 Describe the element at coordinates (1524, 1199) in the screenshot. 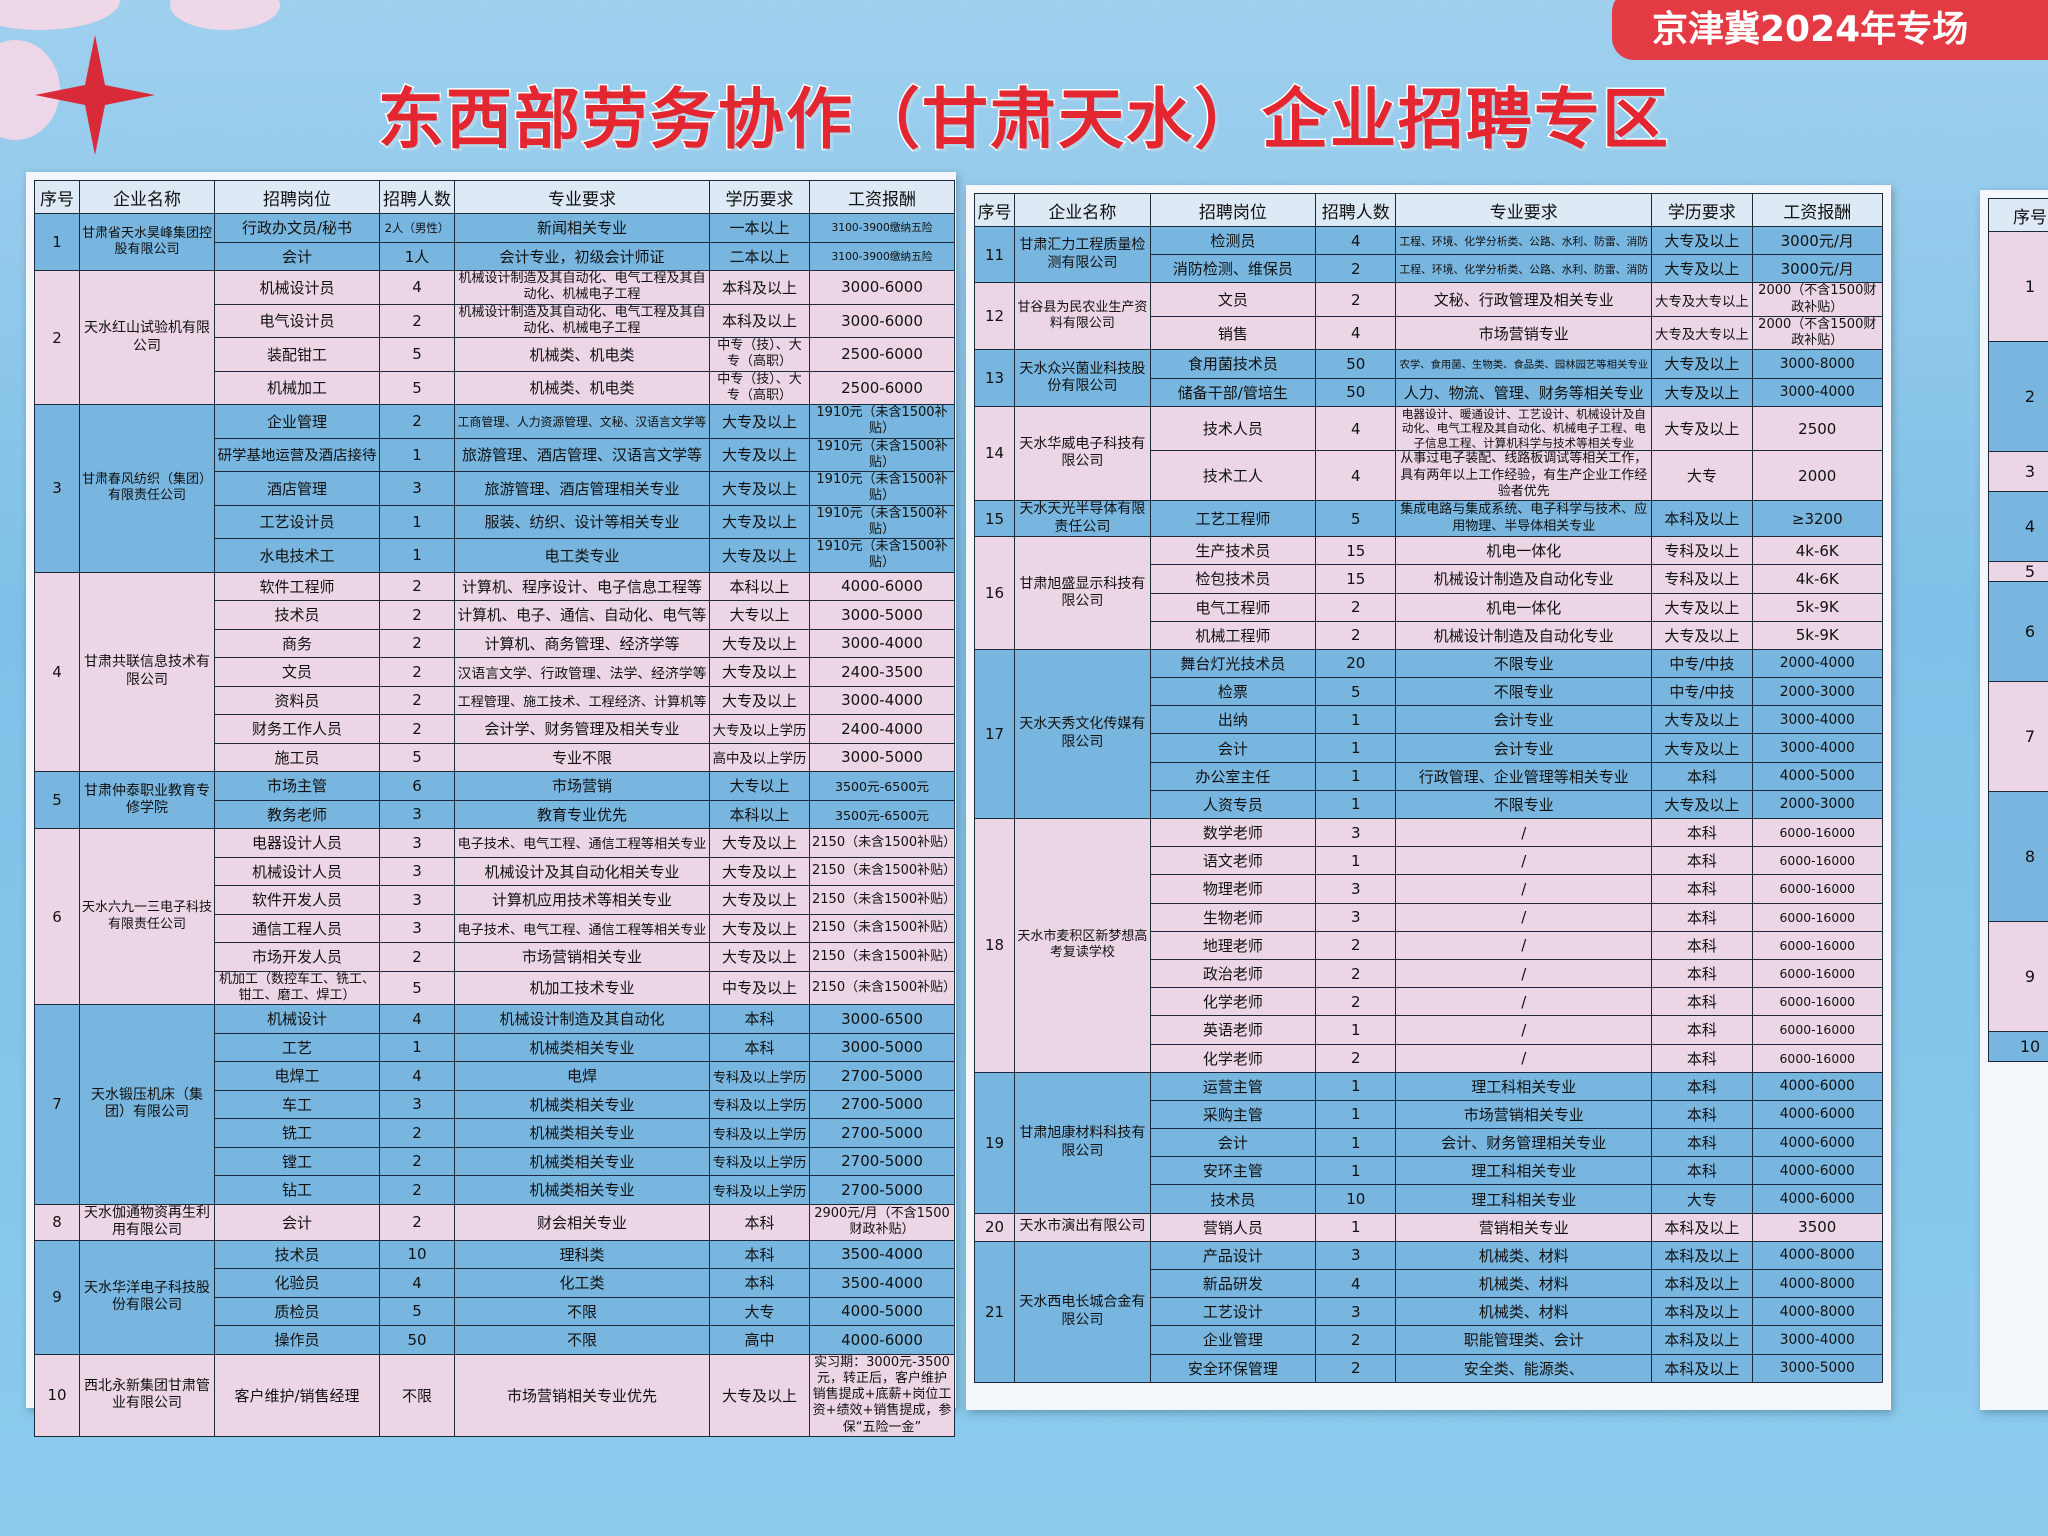

I see `major: 理工科相关专业` at that location.